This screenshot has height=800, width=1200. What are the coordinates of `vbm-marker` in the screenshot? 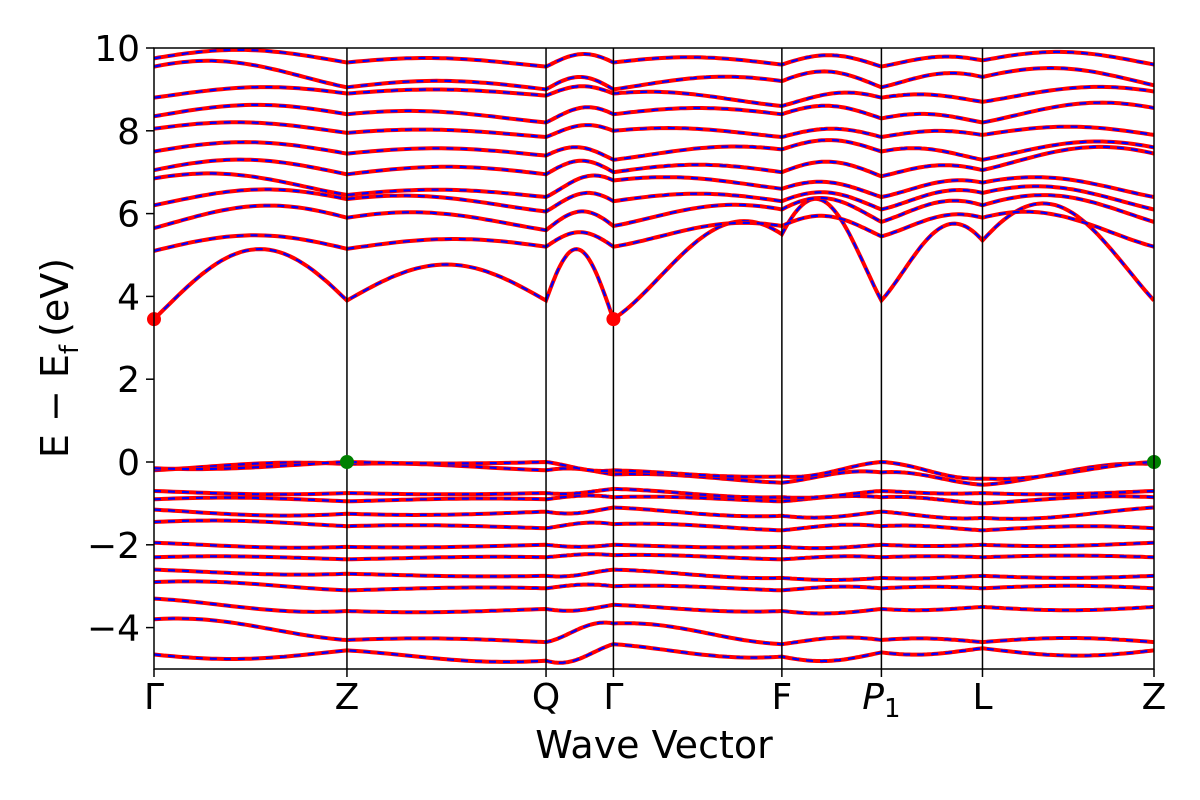 It's located at (346, 462).